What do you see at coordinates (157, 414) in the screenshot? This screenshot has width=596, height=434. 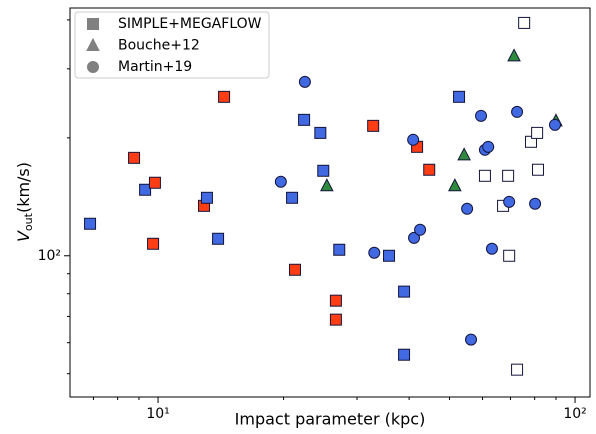 I see `x-tick-label: 10¹` at bounding box center [157, 414].